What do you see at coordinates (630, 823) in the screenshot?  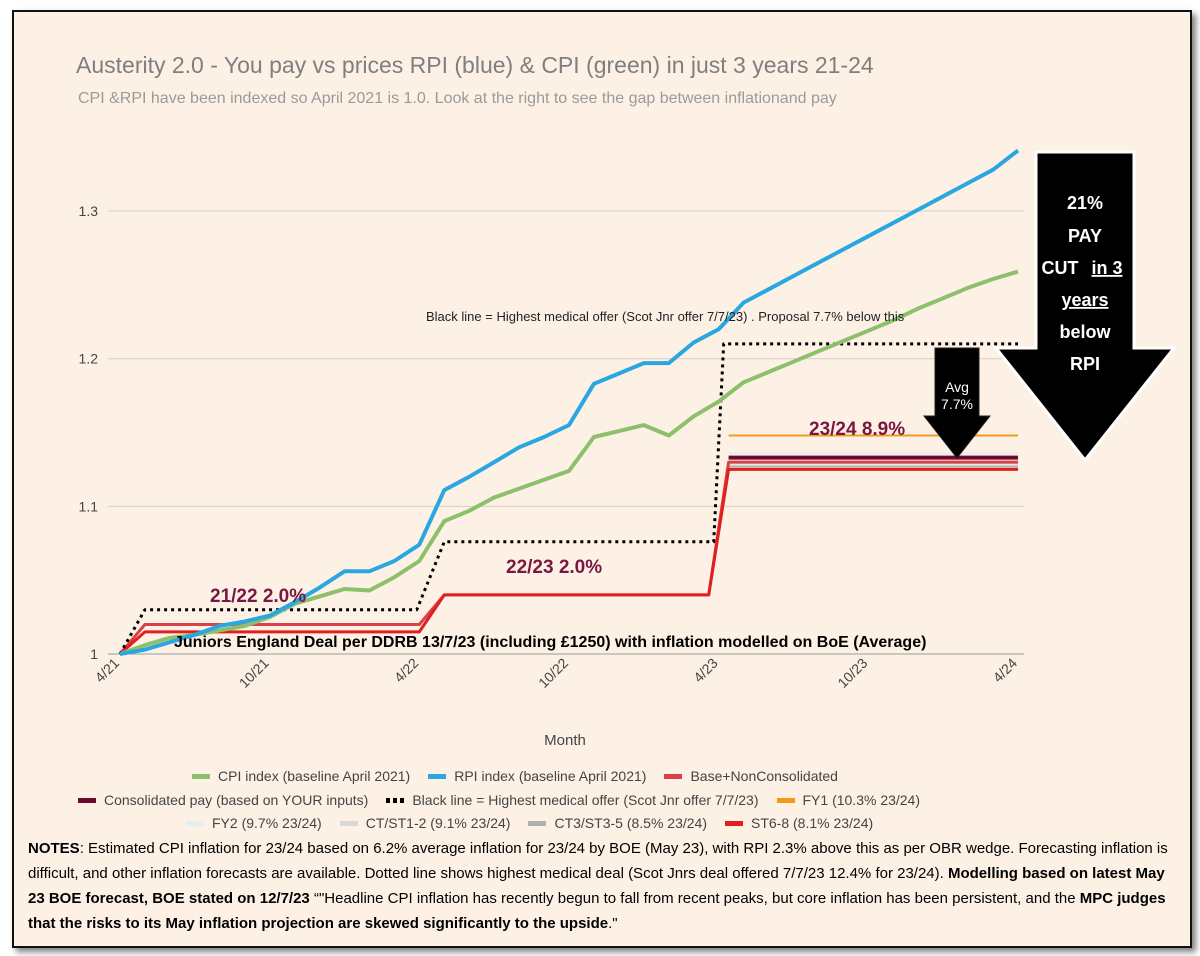 I see `legend-label: CT3/ST3-5 (8.5% 23/24)` at bounding box center [630, 823].